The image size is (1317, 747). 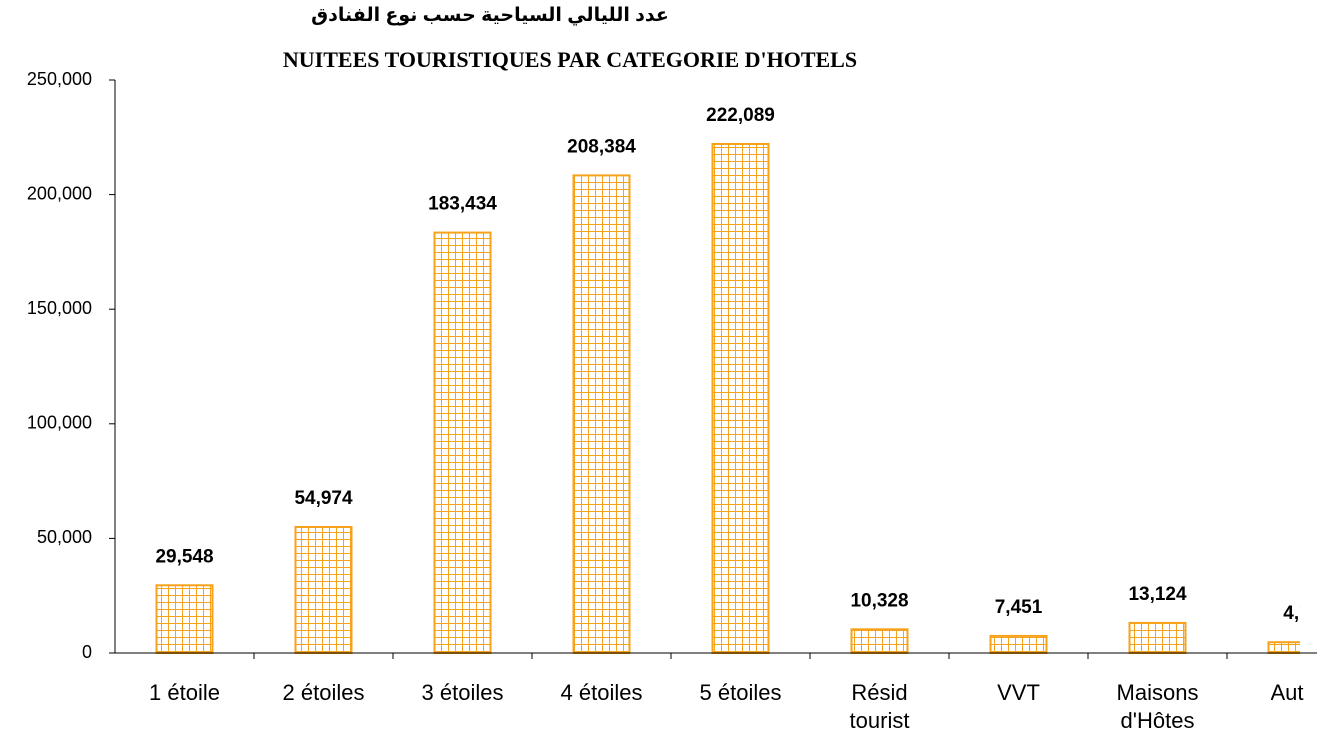 What do you see at coordinates (490, 15) in the screenshot?
I see `chart-title: عدد الليالي السياحية حسب نوع الفنادق` at bounding box center [490, 15].